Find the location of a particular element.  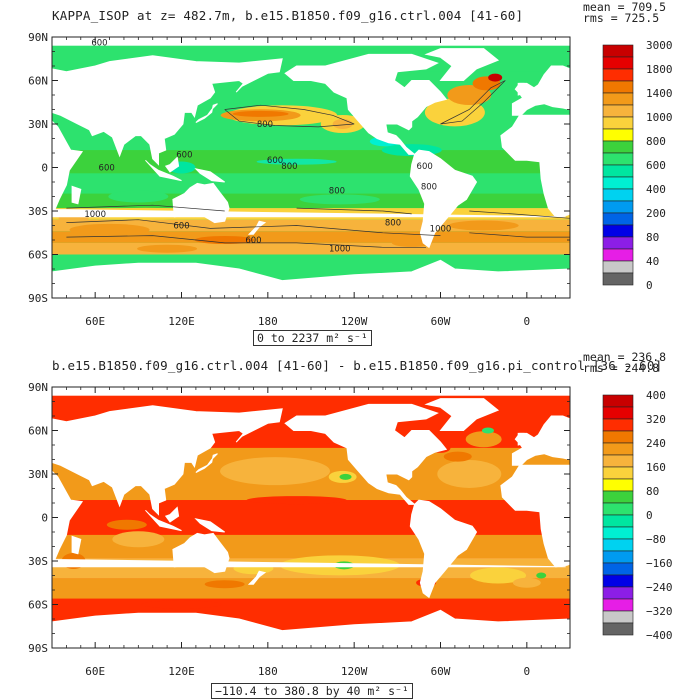

lat-tick-label: 60S is located at coordinates (38, 255).